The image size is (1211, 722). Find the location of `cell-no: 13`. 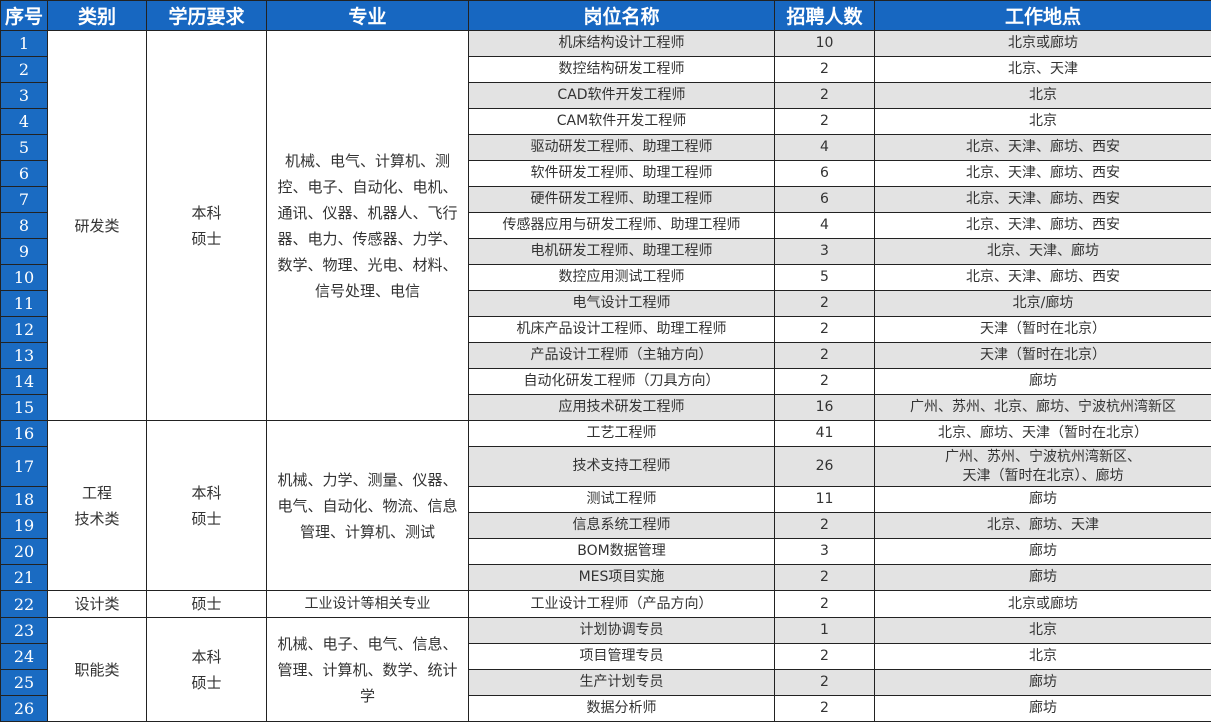

cell-no: 13 is located at coordinates (24, 356).